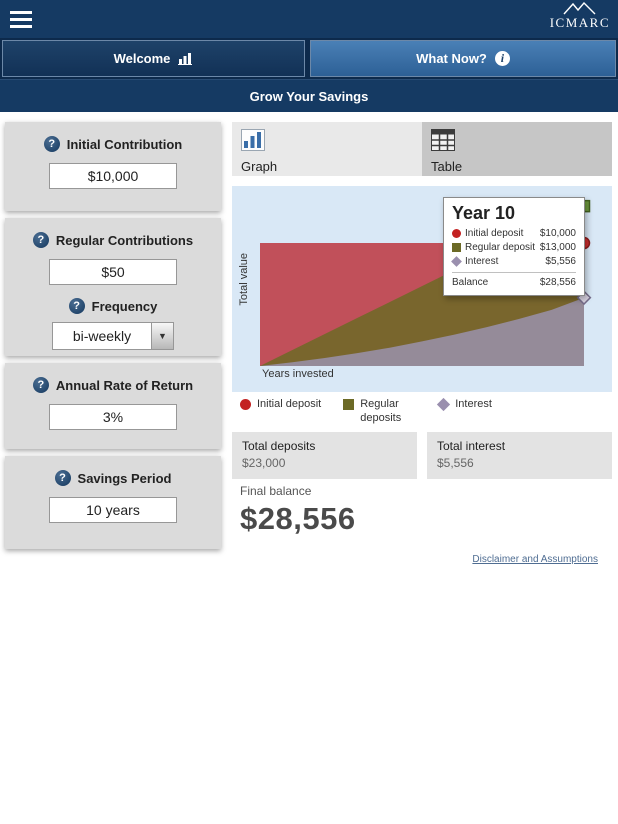 This screenshot has width=618, height=824. What do you see at coordinates (514, 280) in the screenshot?
I see `tooltip-balance-row: Balance $28,556` at bounding box center [514, 280].